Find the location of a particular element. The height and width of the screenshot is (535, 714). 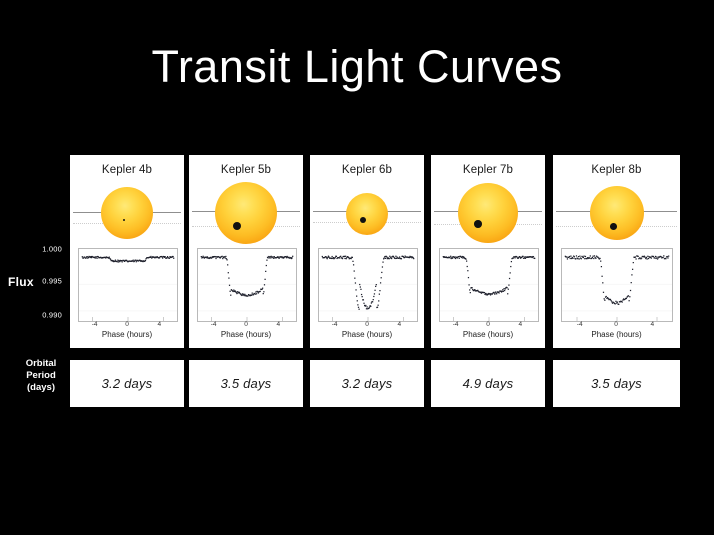

orbital-period-label-line1: Orbital is located at coordinates (41, 363).